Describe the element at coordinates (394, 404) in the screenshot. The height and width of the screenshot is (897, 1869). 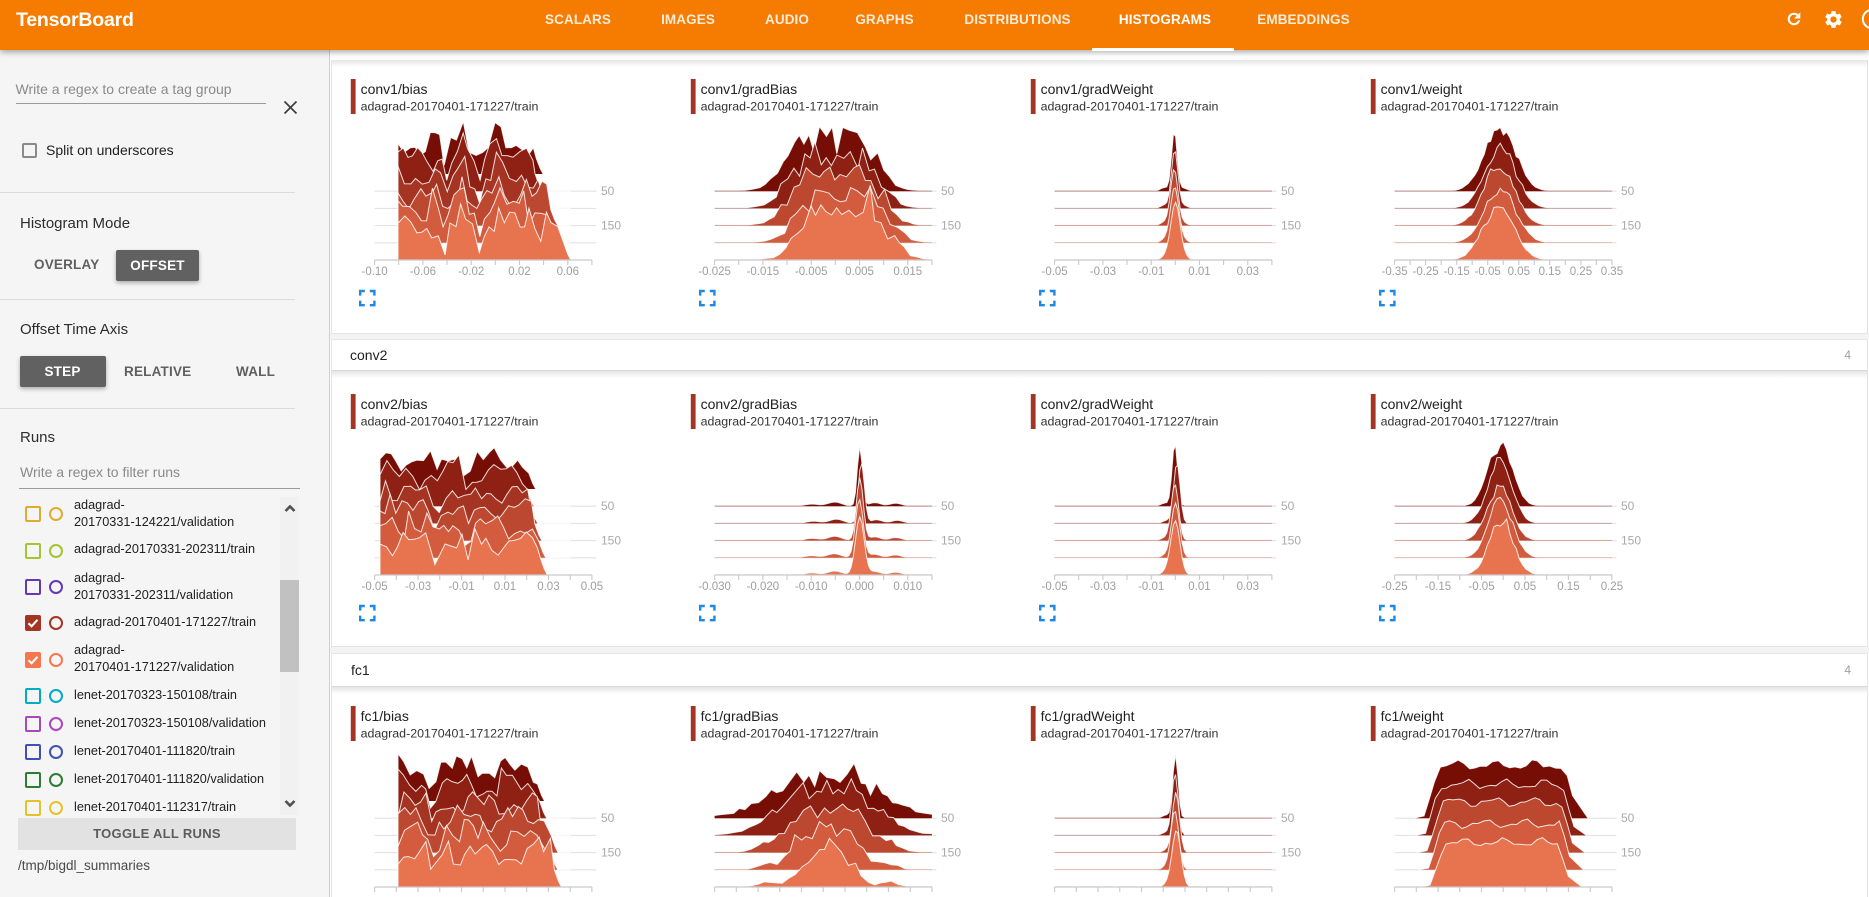
I see `svg-text: conv2/bias` at that location.